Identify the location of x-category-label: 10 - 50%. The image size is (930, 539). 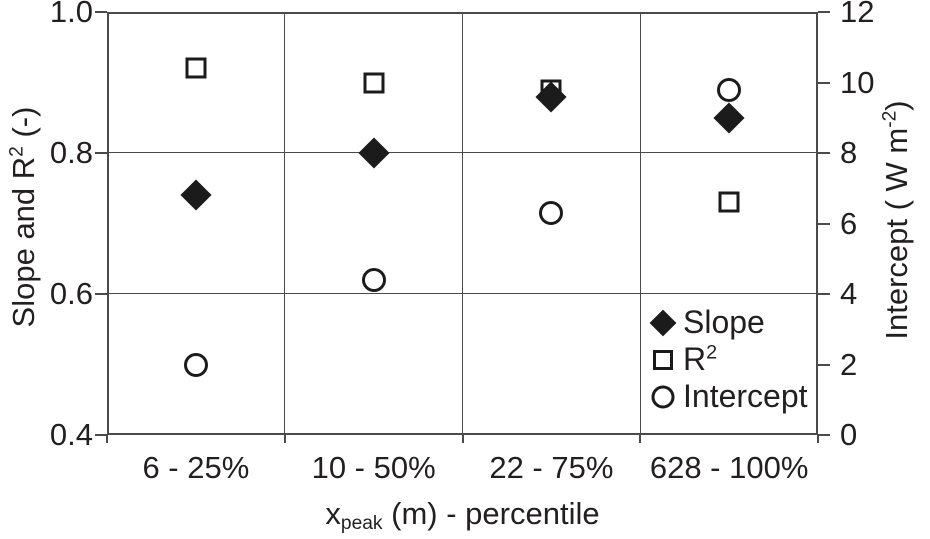
(373, 467).